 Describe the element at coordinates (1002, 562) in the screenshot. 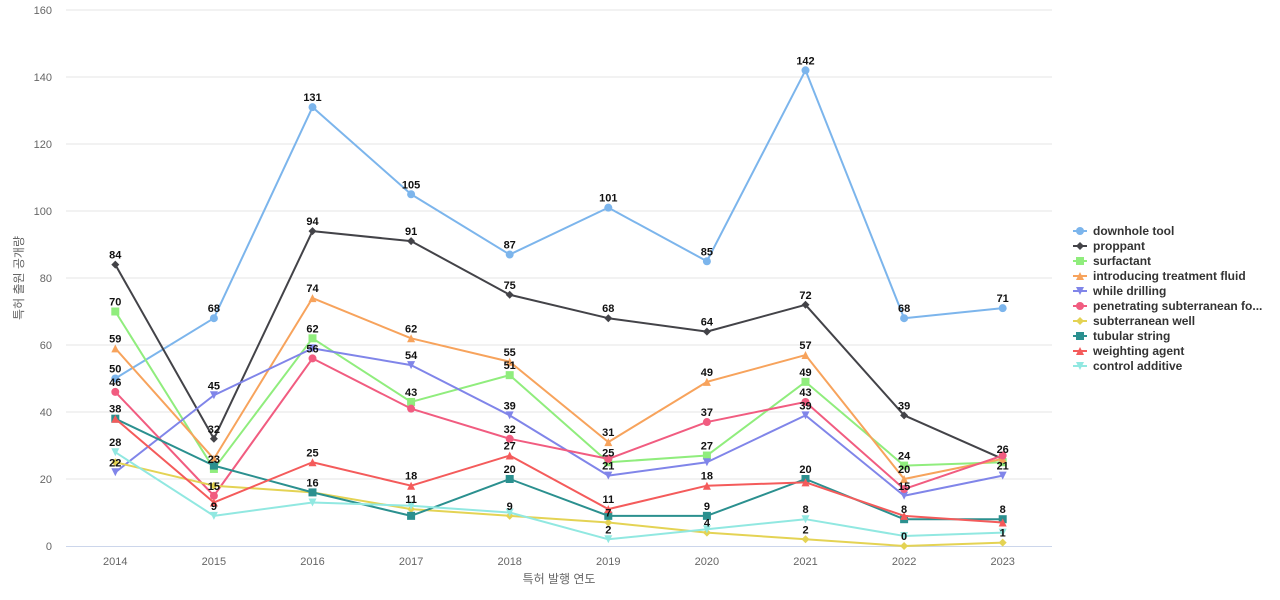

I see `x-tick-label: 2023` at that location.